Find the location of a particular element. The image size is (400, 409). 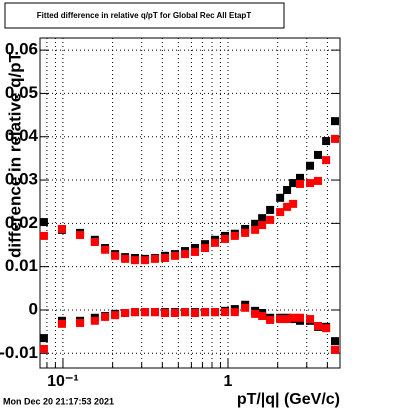

y-tick-label: -0.01 is located at coordinates (19, 352).